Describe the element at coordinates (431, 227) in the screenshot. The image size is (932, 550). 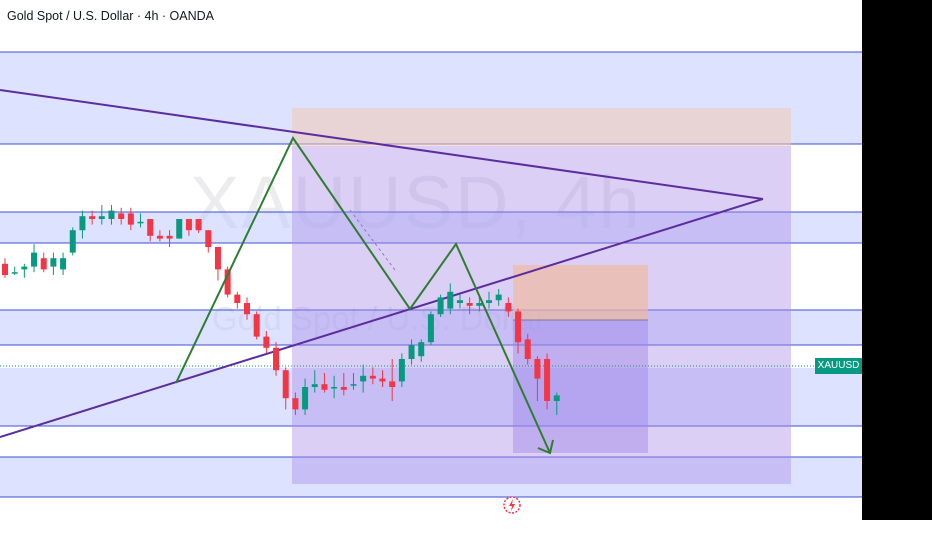
I see `zone-upper` at that location.